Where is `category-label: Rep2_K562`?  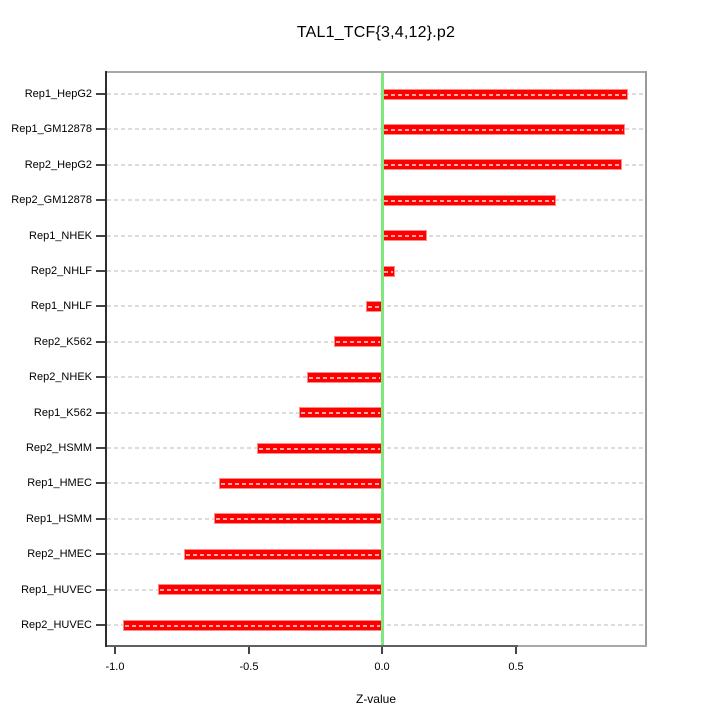 category-label: Rep2_K562 is located at coordinates (62, 341).